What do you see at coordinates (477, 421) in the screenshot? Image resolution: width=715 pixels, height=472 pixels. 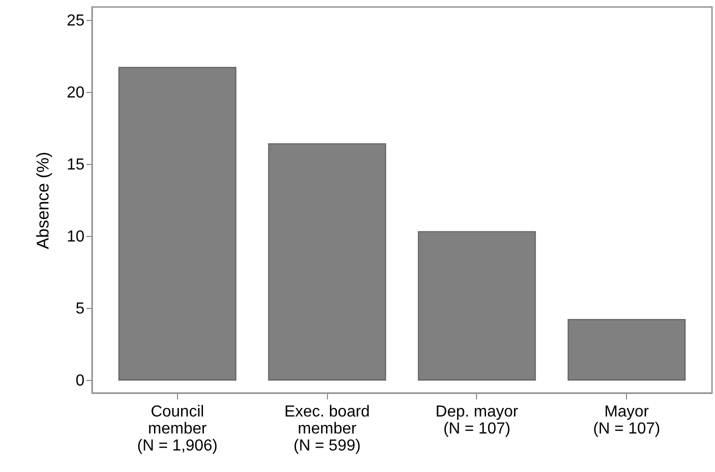 I see `x-tick-label: Dep. mayor (N = 107)` at bounding box center [477, 421].